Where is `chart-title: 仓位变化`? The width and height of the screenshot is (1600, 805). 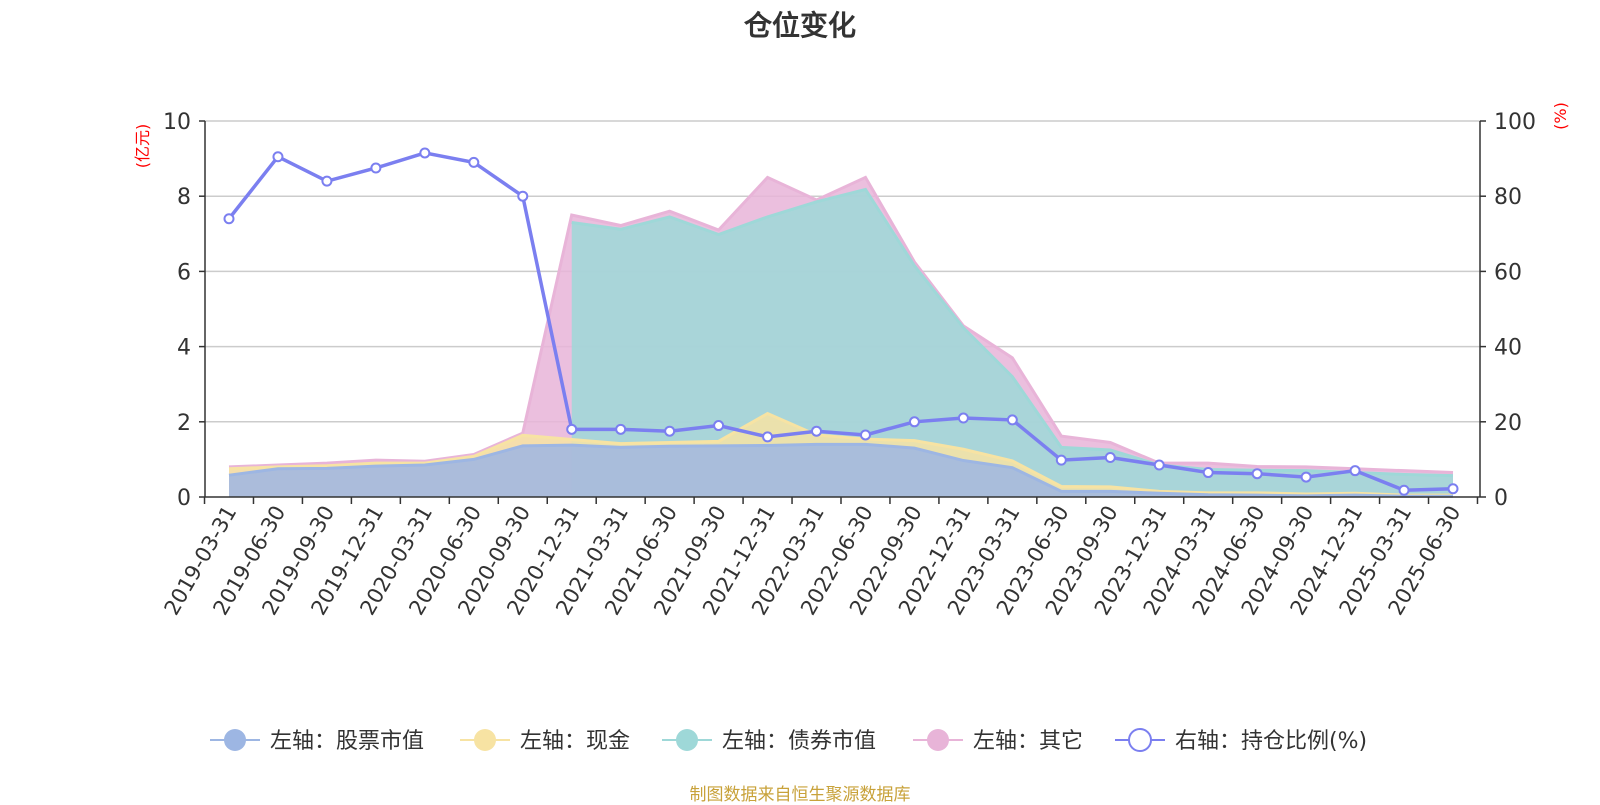
chart-title: 仓位变化 is located at coordinates (799, 25).